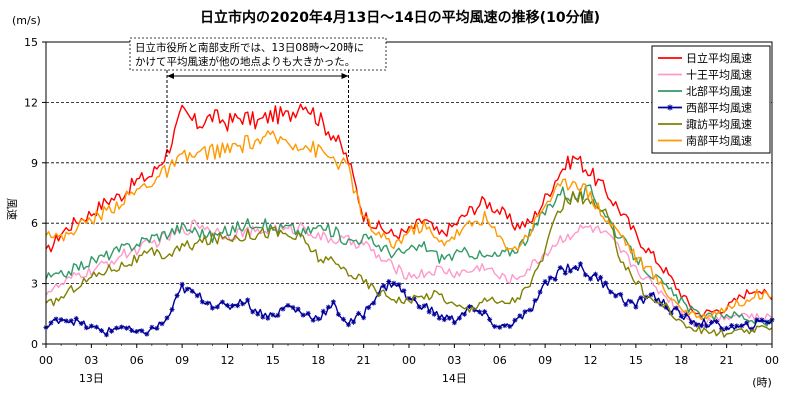 This screenshot has width=800, height=400. I want to click on legend-label-3: 北部平均風速, so click(719, 91).